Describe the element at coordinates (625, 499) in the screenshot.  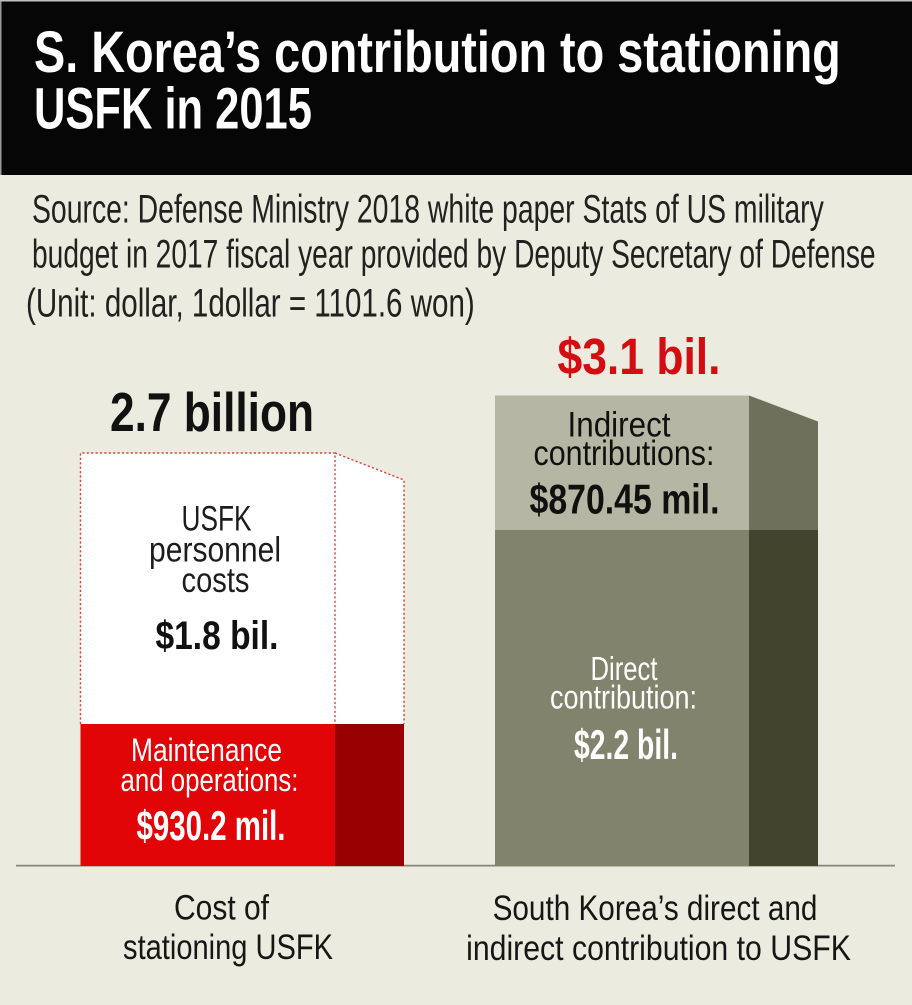
I see `svg-text: $870.45 mil.` at that location.